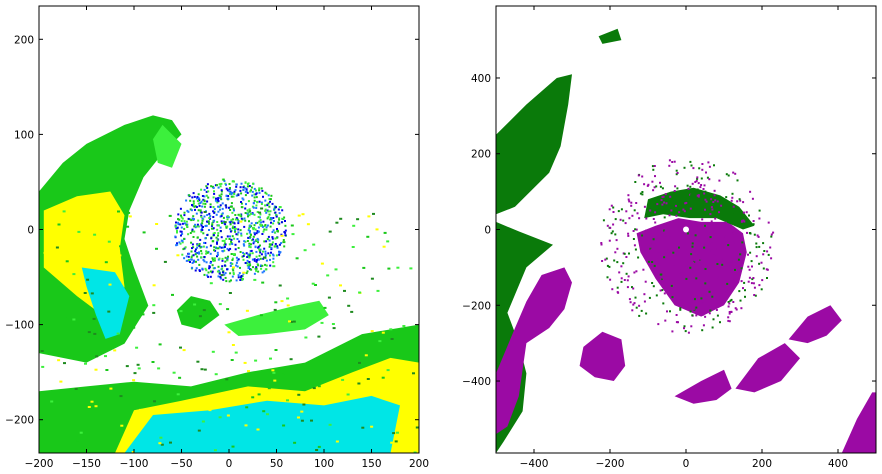  Describe the element at coordinates (481, 79) in the screenshot. I see `right-y-tick-label: 400` at that location.